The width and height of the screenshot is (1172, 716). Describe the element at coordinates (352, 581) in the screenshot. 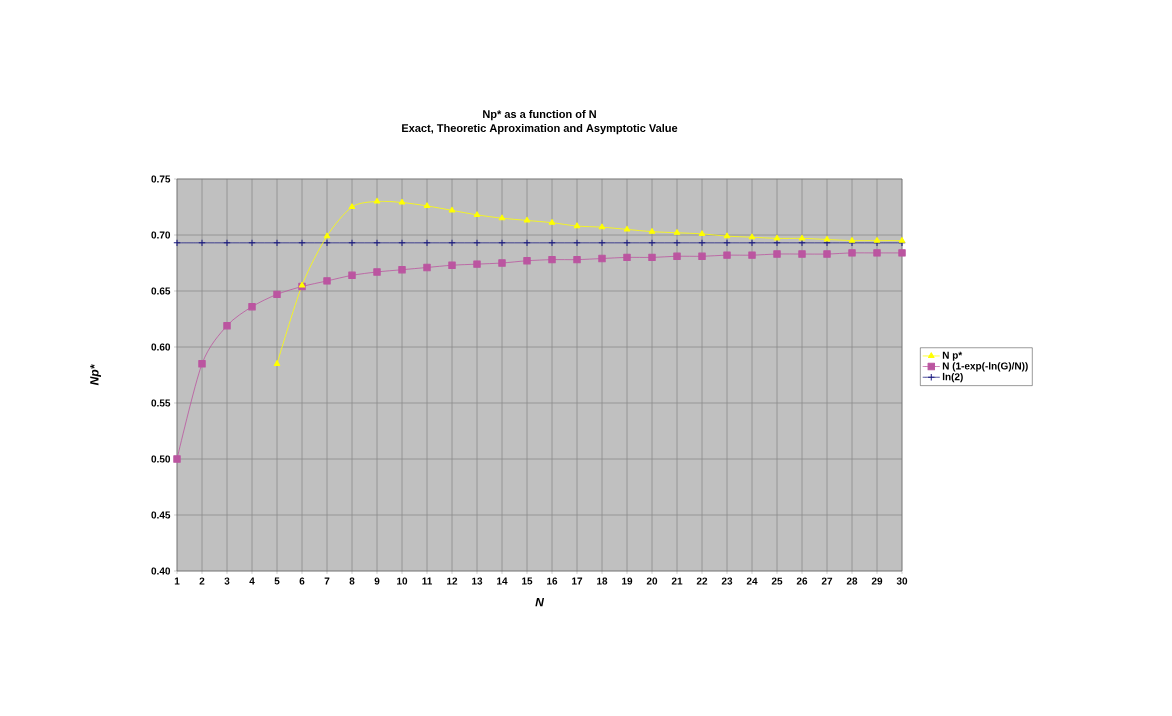

I see `x-tick-label: 8` at that location.